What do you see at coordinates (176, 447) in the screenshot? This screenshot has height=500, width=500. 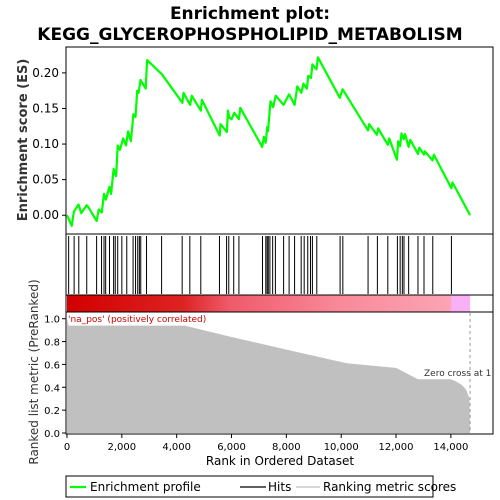 I see `x-tick-label: 4,000` at bounding box center [176, 447].